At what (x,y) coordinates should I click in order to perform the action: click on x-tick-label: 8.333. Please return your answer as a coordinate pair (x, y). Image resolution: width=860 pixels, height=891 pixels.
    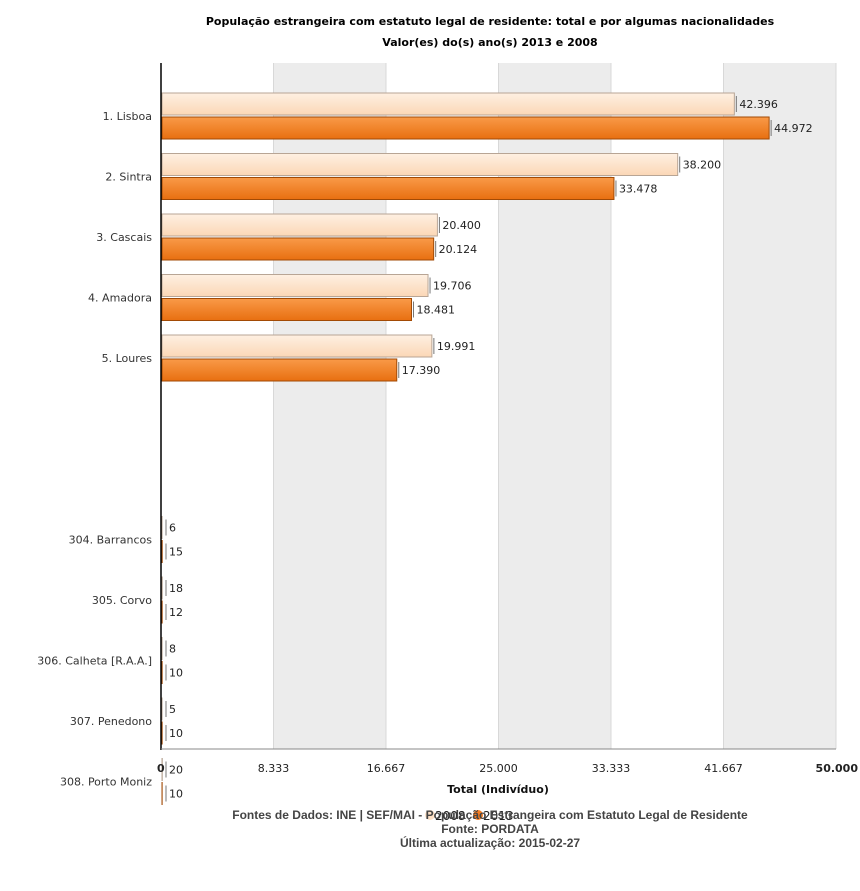
    Looking at the image, I should click on (274, 768).